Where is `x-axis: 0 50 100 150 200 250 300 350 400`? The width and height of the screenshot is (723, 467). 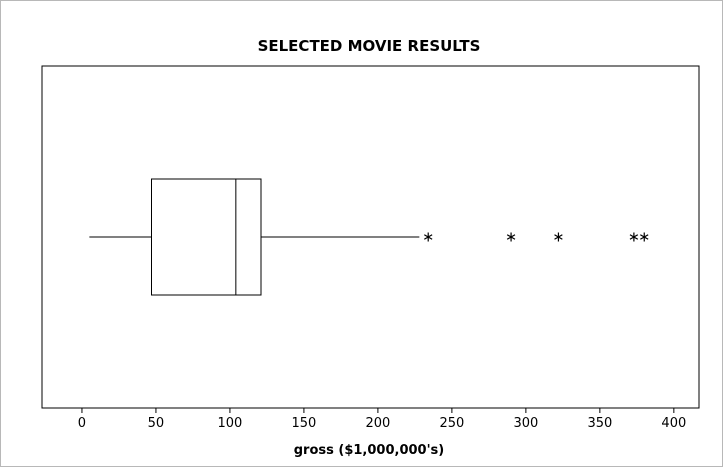
x-axis: 0 50 100 150 200 250 300 350 400 is located at coordinates (382, 419).